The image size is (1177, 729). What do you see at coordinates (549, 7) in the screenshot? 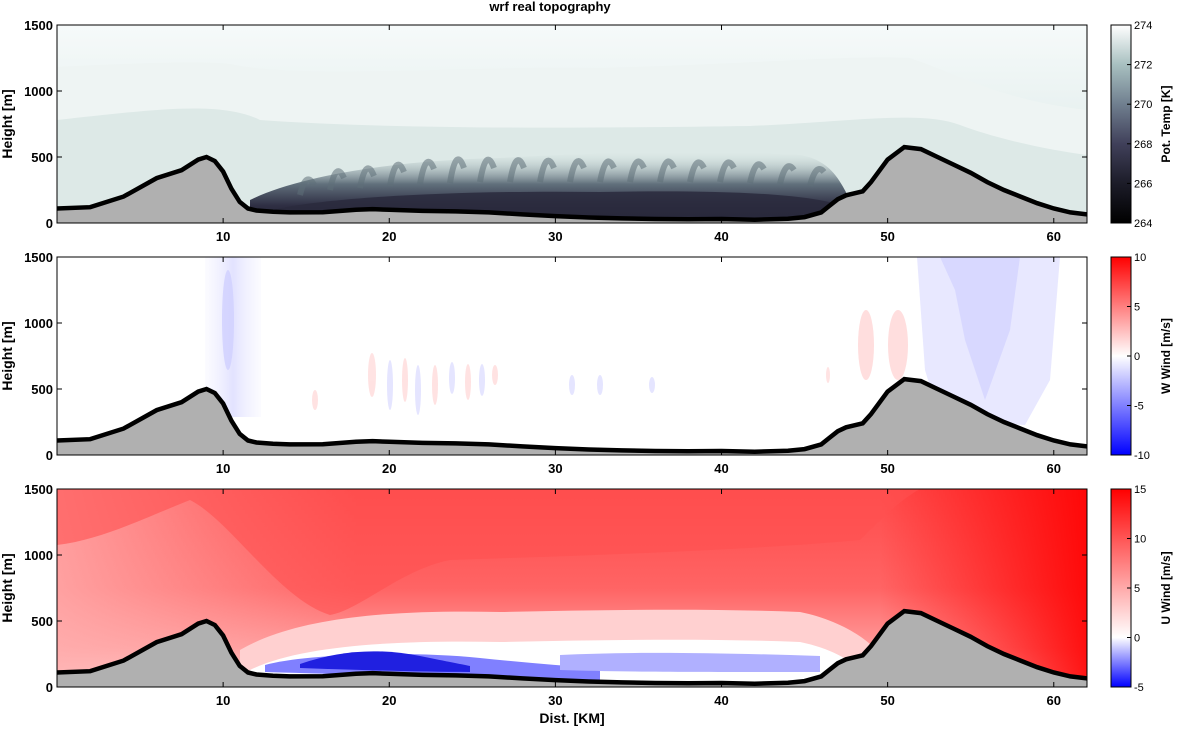
I see `figure-title: wrf real topography` at bounding box center [549, 7].